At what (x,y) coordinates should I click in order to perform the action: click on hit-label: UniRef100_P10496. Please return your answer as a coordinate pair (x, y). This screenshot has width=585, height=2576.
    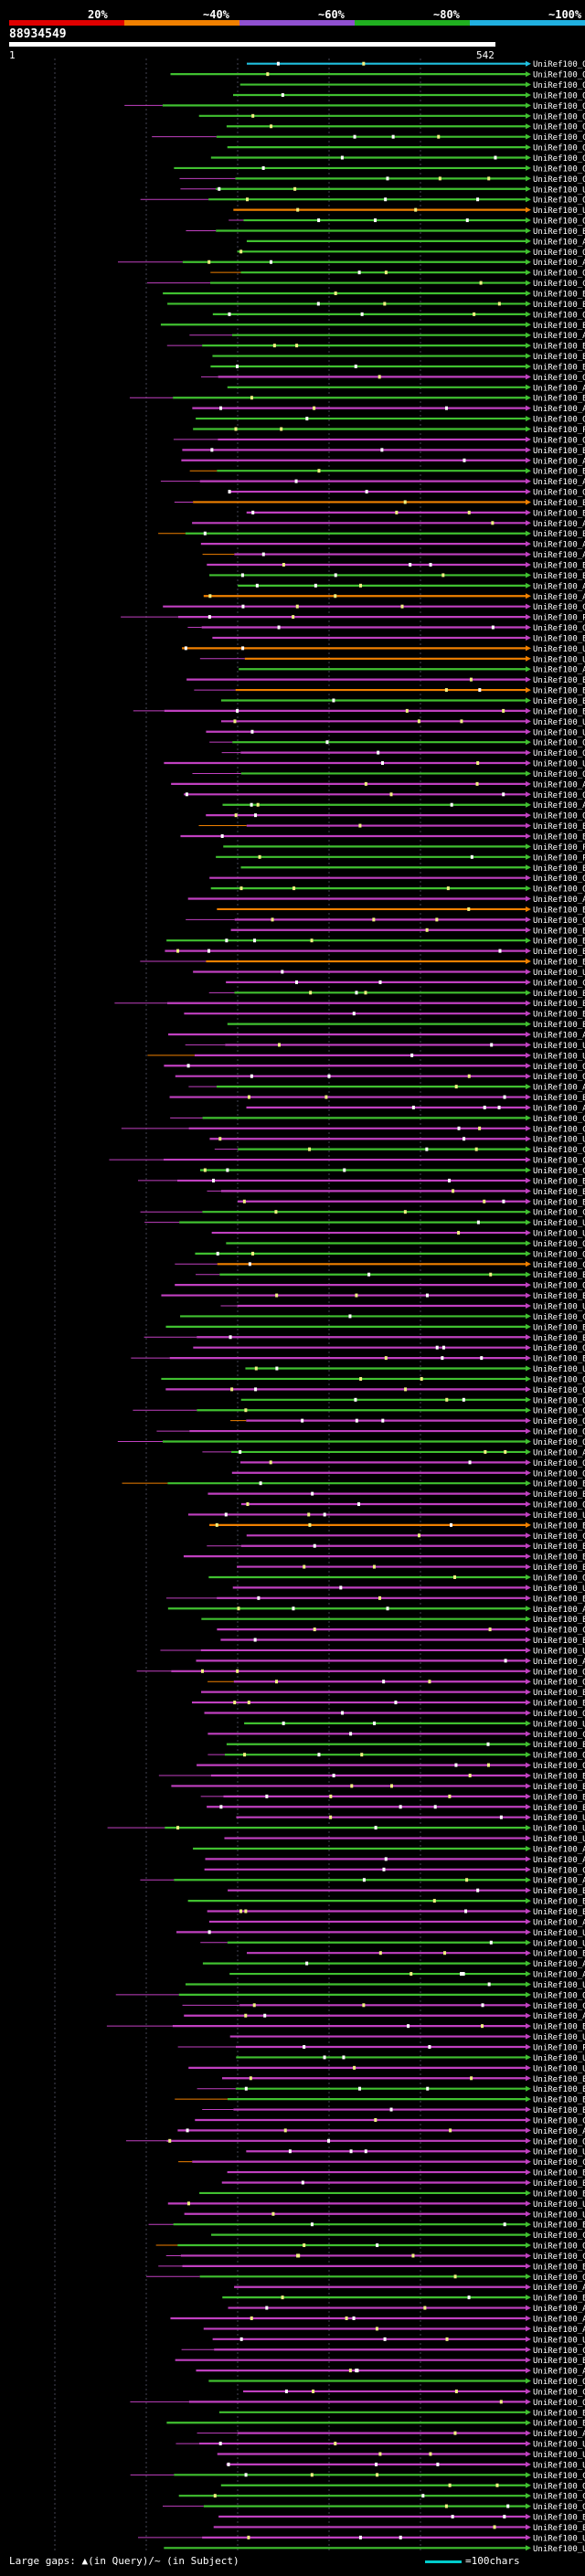
    Looking at the image, I should click on (559, 2048).